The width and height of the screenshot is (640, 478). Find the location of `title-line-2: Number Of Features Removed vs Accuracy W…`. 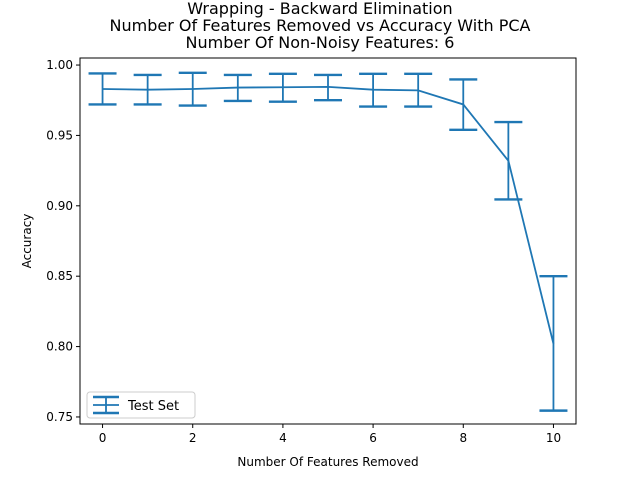

title-line-2: Number Of Features Removed vs Accuracy W… is located at coordinates (320, 25).